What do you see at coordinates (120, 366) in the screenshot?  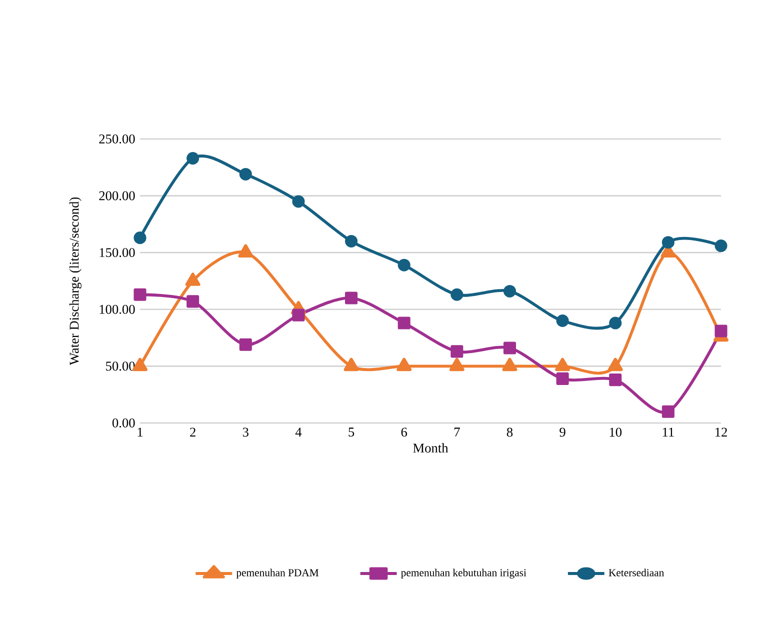 I see `y-tick-label: 50.00` at bounding box center [120, 366].